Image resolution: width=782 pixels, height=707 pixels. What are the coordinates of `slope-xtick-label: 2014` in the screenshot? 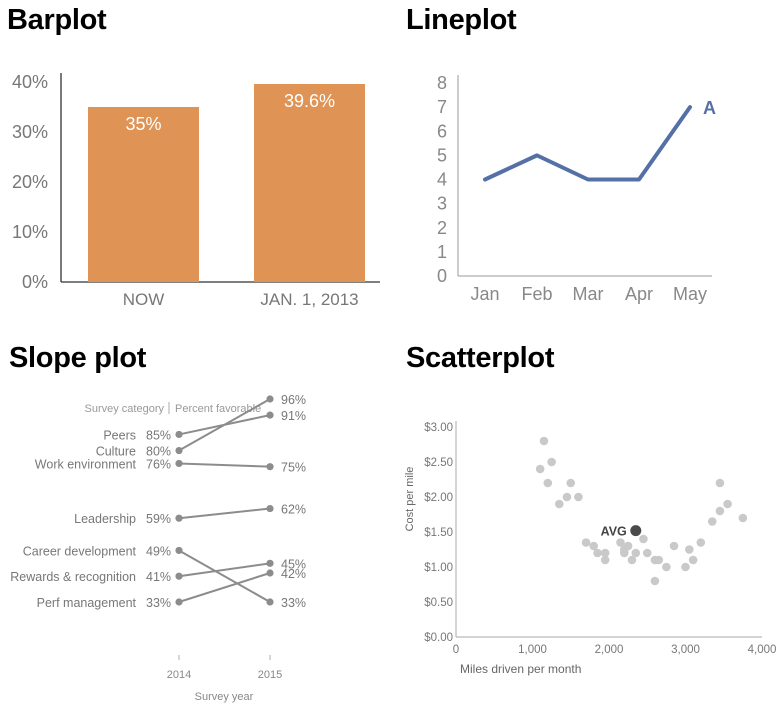 It's located at (179, 675).